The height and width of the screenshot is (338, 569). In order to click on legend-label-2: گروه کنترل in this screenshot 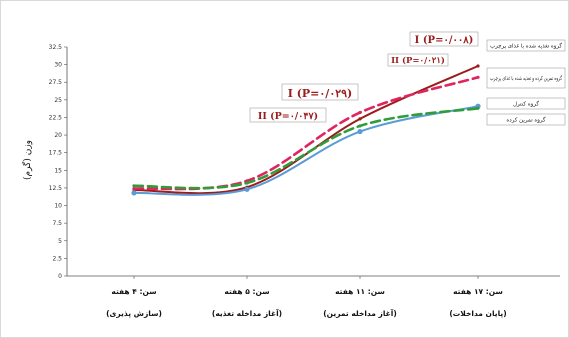, I will do `click(526, 104)`.